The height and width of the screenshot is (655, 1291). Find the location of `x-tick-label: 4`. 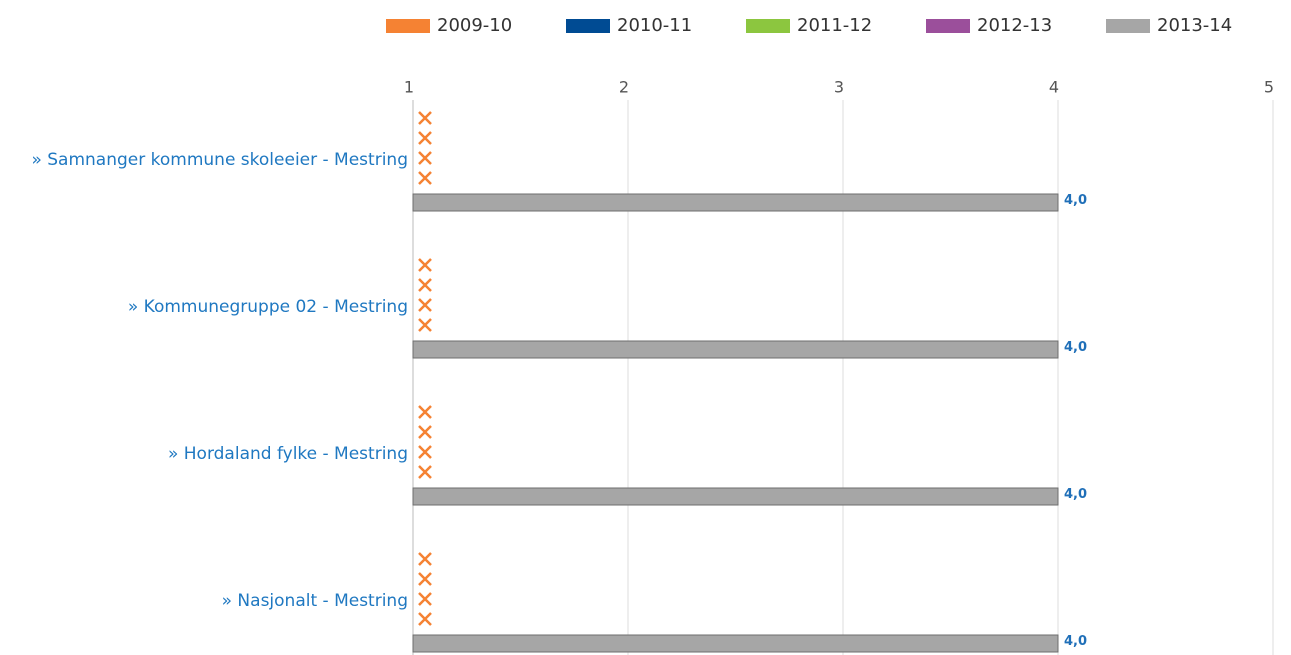

x-tick-label: 4 is located at coordinates (1054, 87).